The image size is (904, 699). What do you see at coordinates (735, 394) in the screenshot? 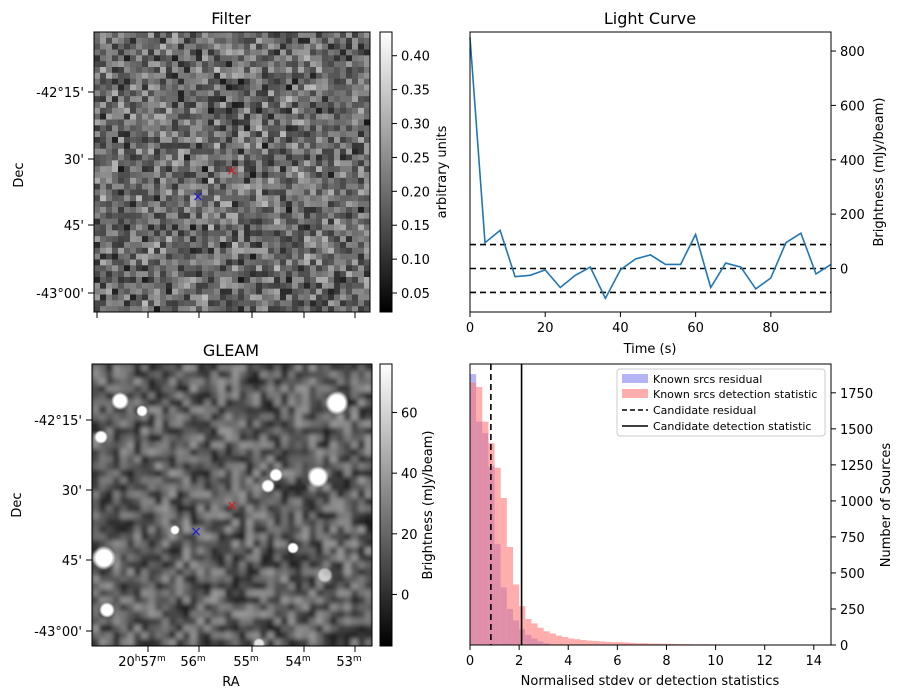
I see `legend-label: Known srcs detection statistic` at bounding box center [735, 394].